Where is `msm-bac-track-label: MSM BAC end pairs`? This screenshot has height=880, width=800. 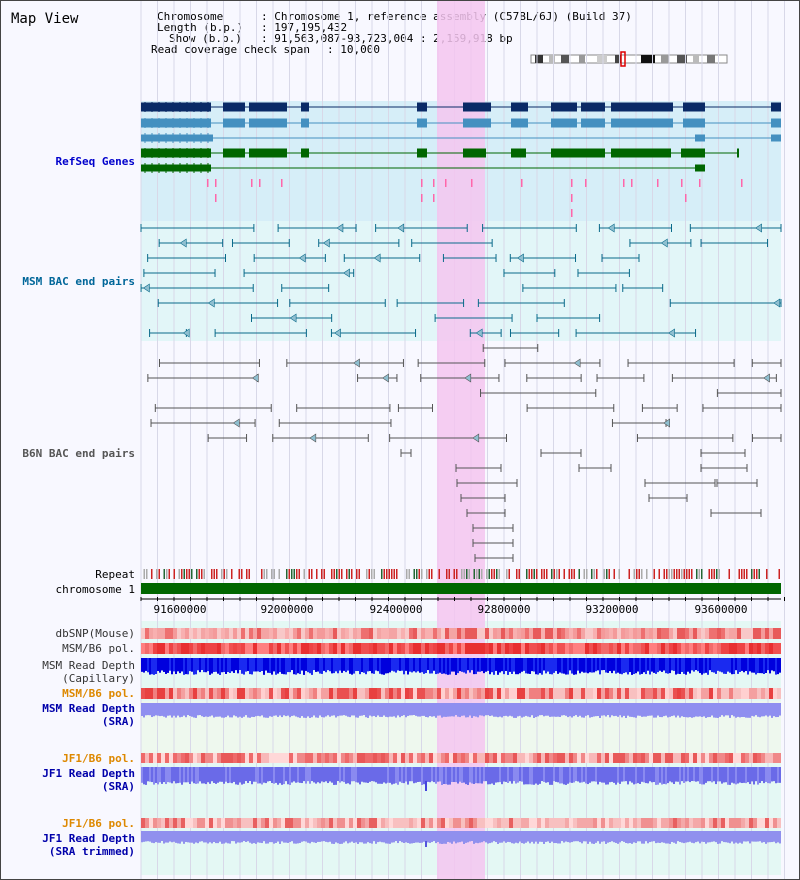
msm-bac-track-label: MSM BAC end pairs is located at coordinates (78, 281).